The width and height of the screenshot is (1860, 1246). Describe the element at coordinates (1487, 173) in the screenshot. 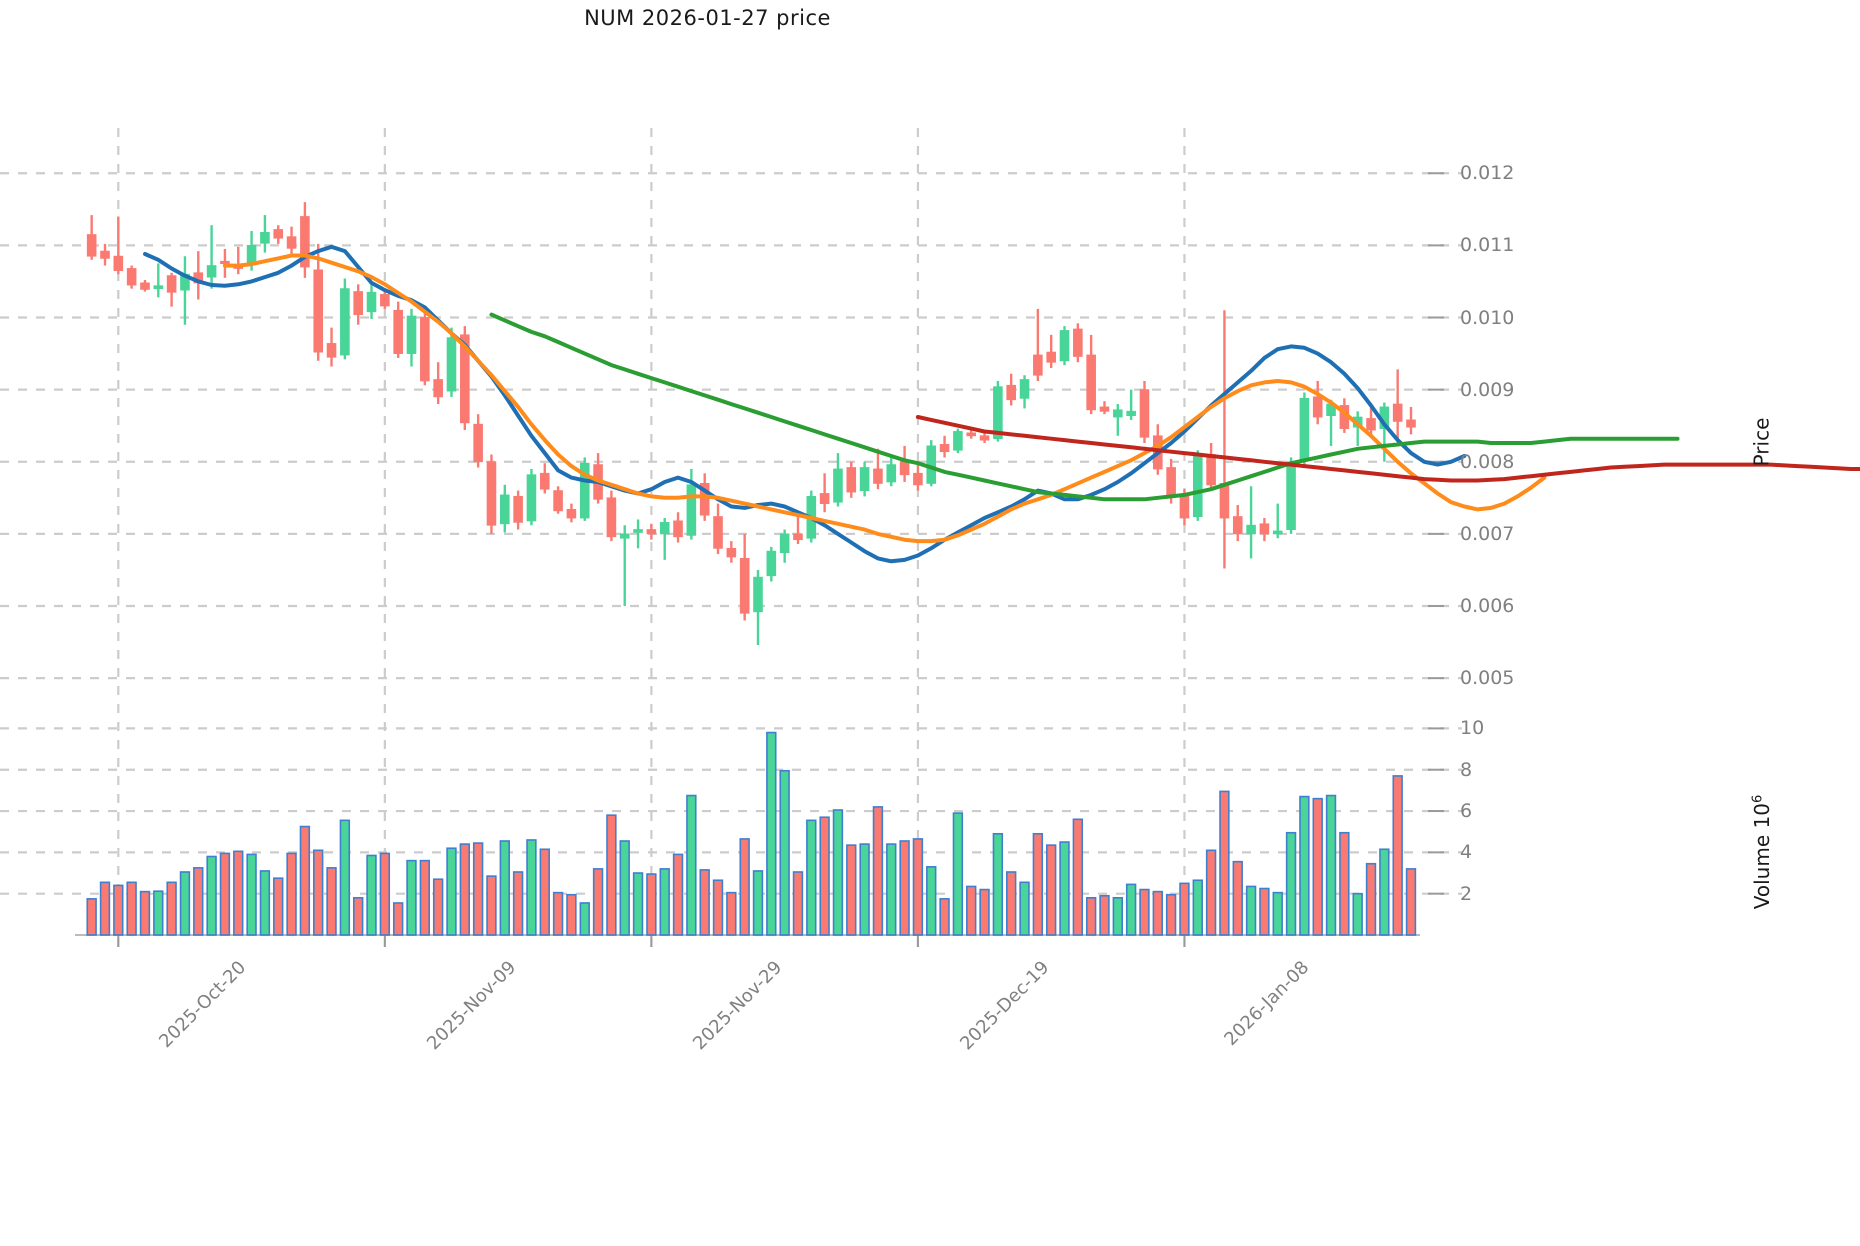

I see `price-tick-label: 0.012` at that location.